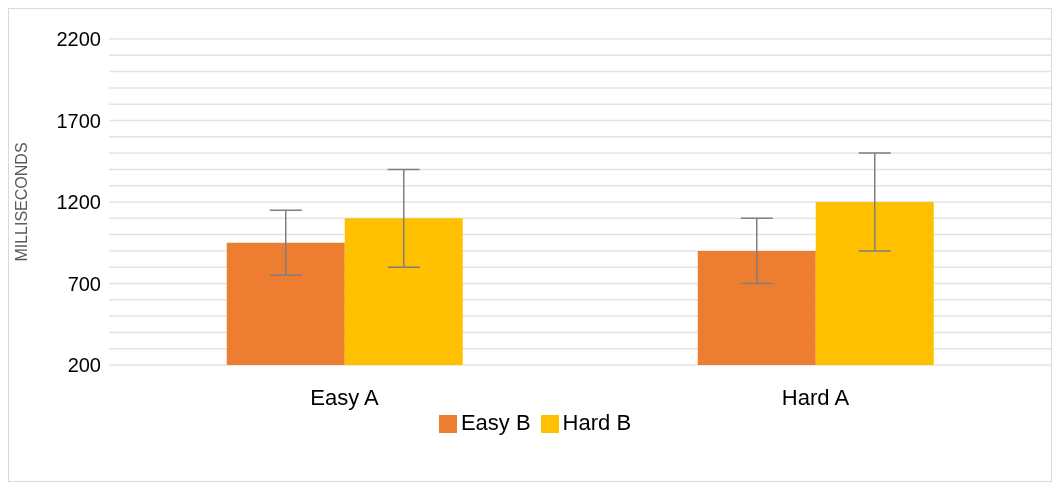 The width and height of the screenshot is (1060, 482). What do you see at coordinates (21, 202) in the screenshot?
I see `y-axis-title: MILLISECONDS` at bounding box center [21, 202].